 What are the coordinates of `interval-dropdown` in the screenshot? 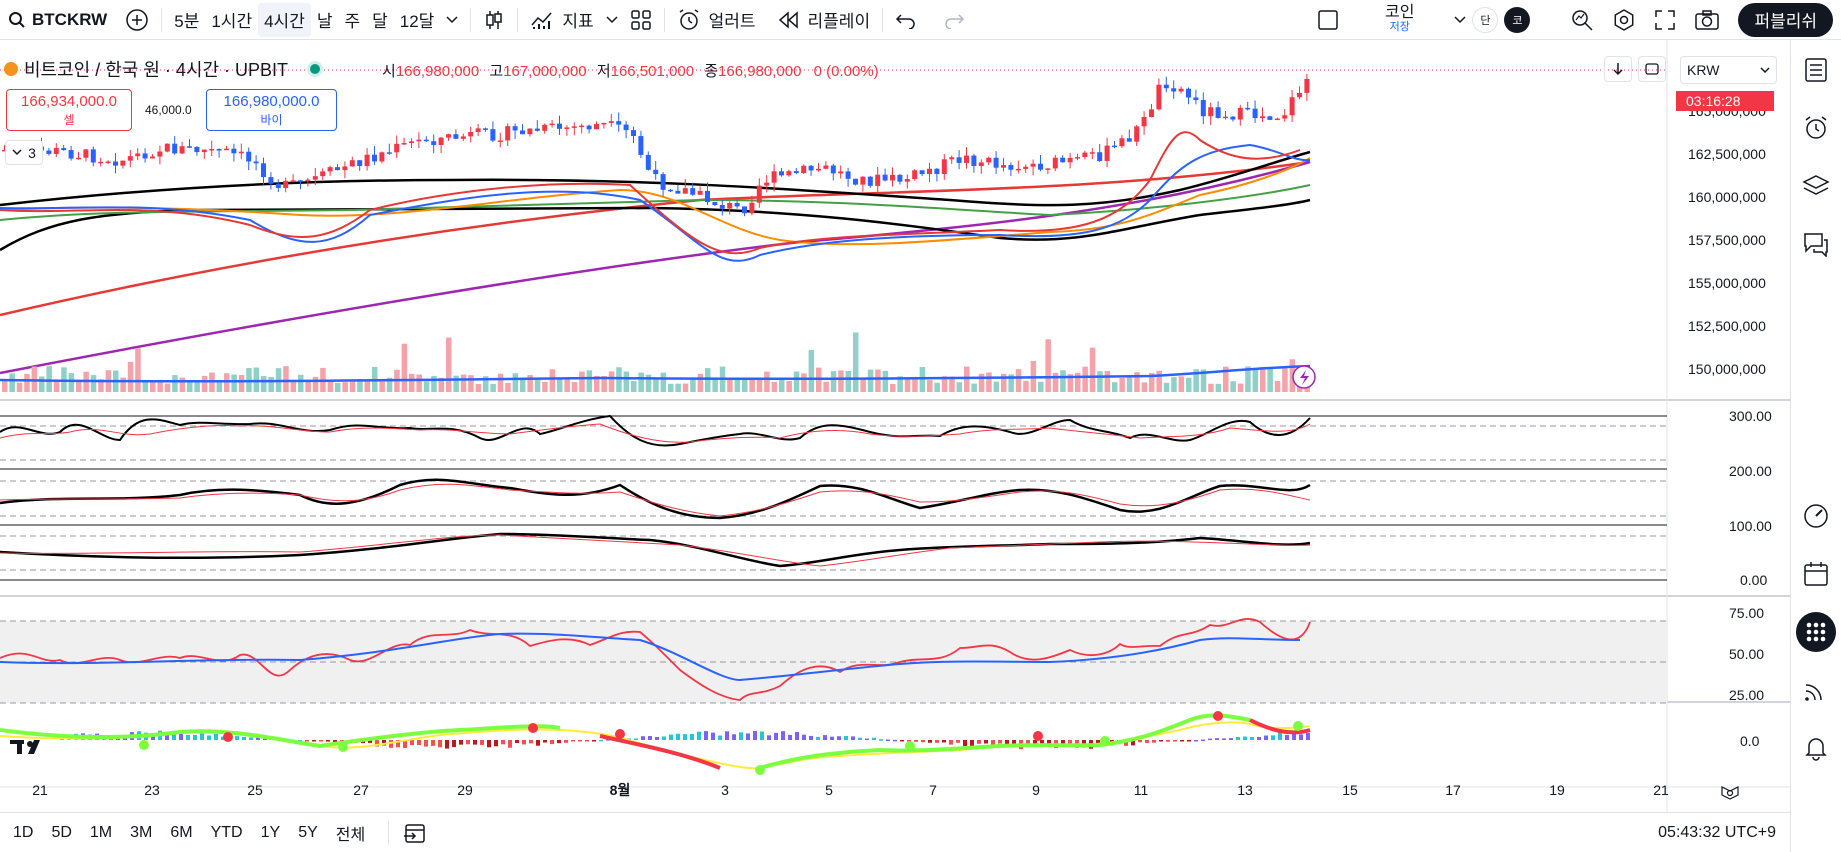 It's located at (452, 20).